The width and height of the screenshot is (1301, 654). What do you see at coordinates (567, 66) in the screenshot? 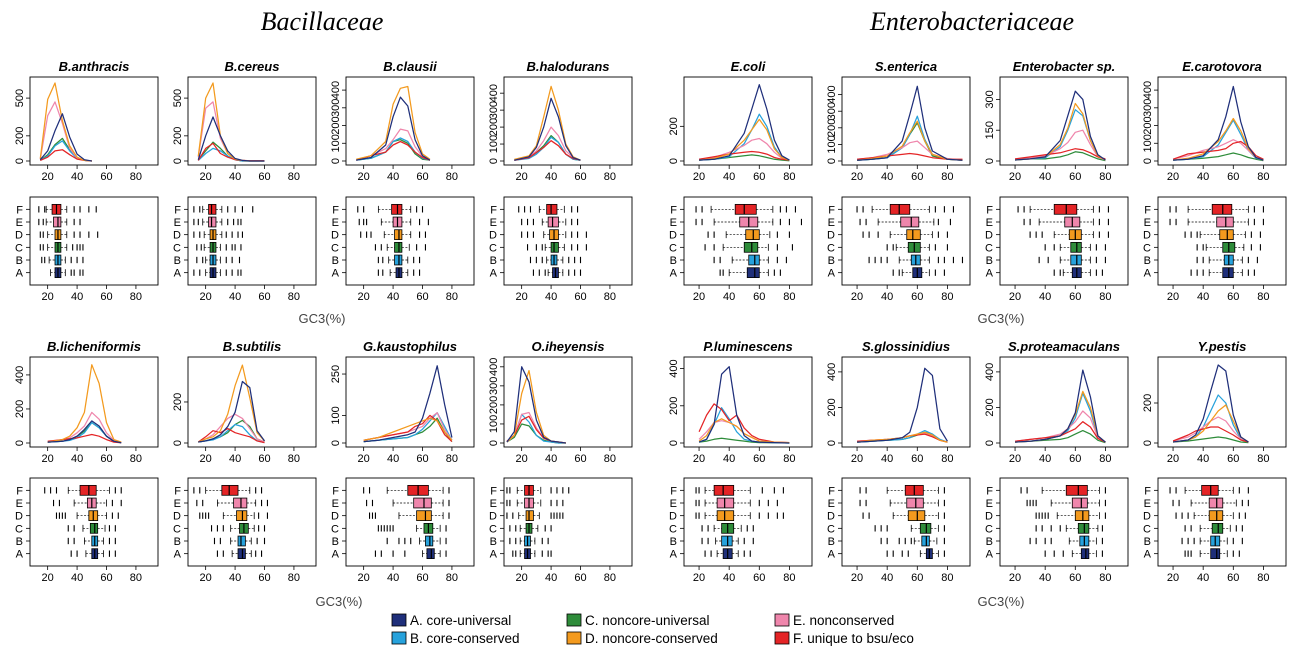
I see `panel-title: B.halodurans` at bounding box center [567, 66].